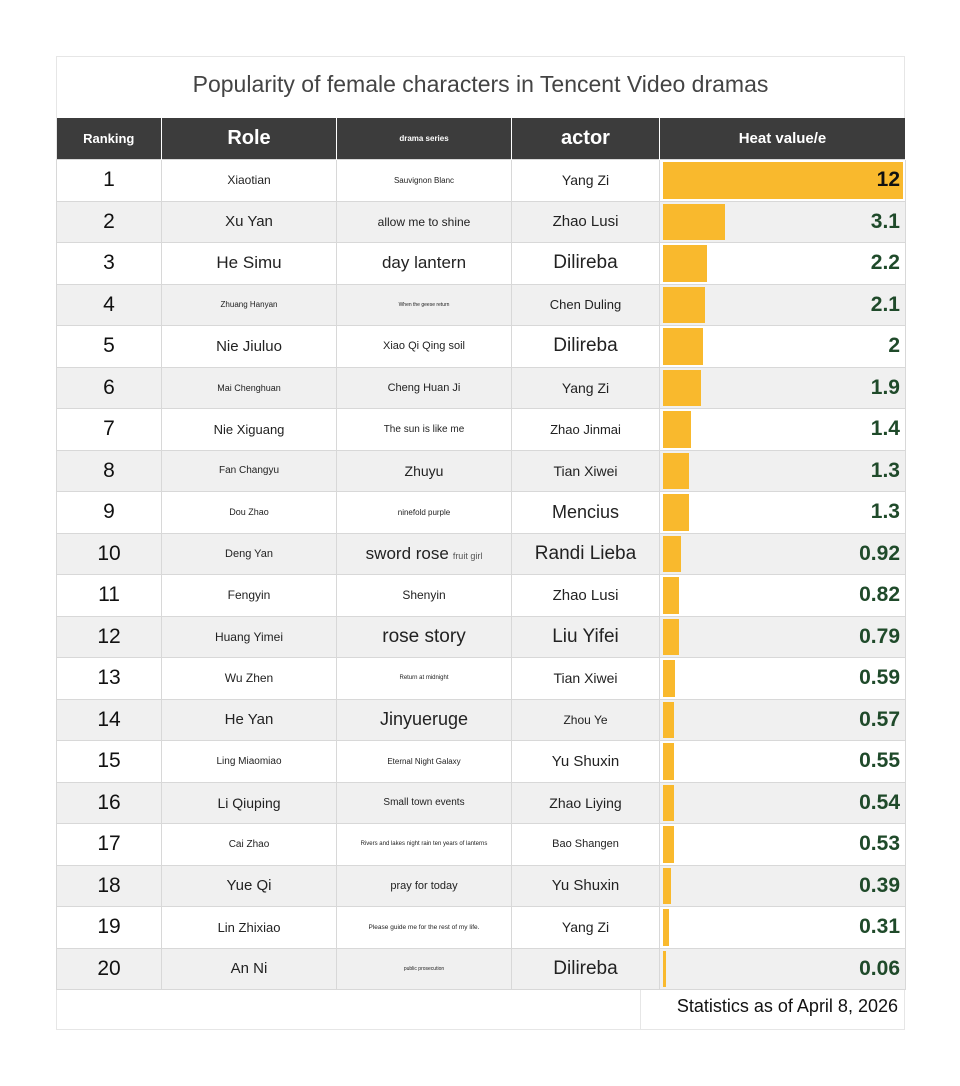  I want to click on series-name: day lantern, so click(424, 263).